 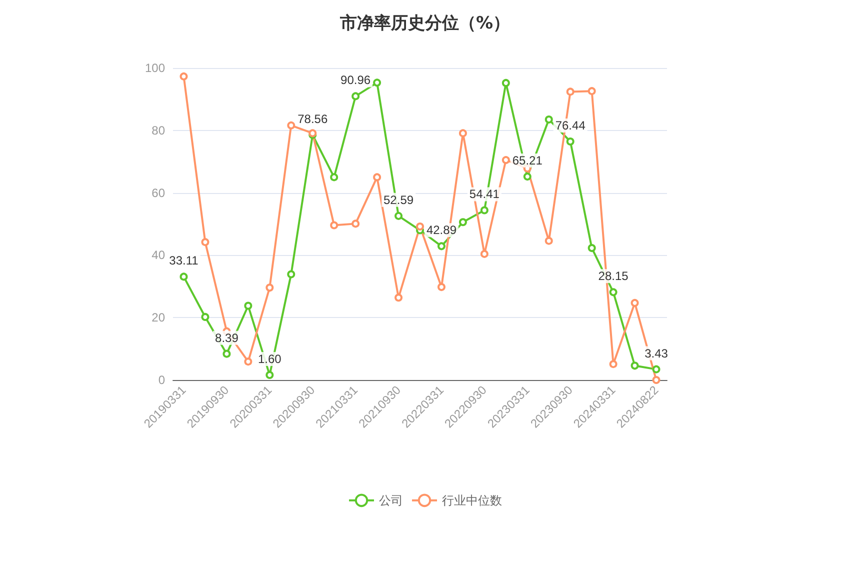 I want to click on y-tick-label: 80, so click(x=159, y=130).